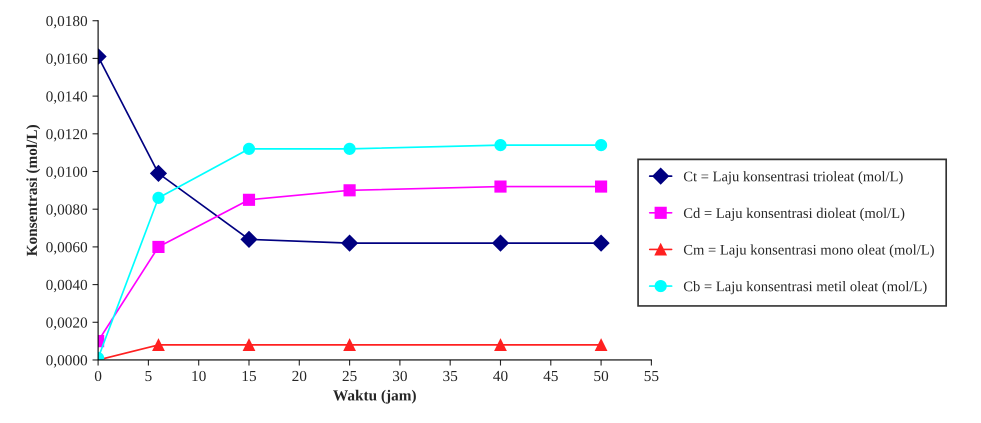 Image resolution: width=981 pixels, height=423 pixels. Describe the element at coordinates (67, 323) in the screenshot. I see `y-tick-label: 0,0020` at that location.